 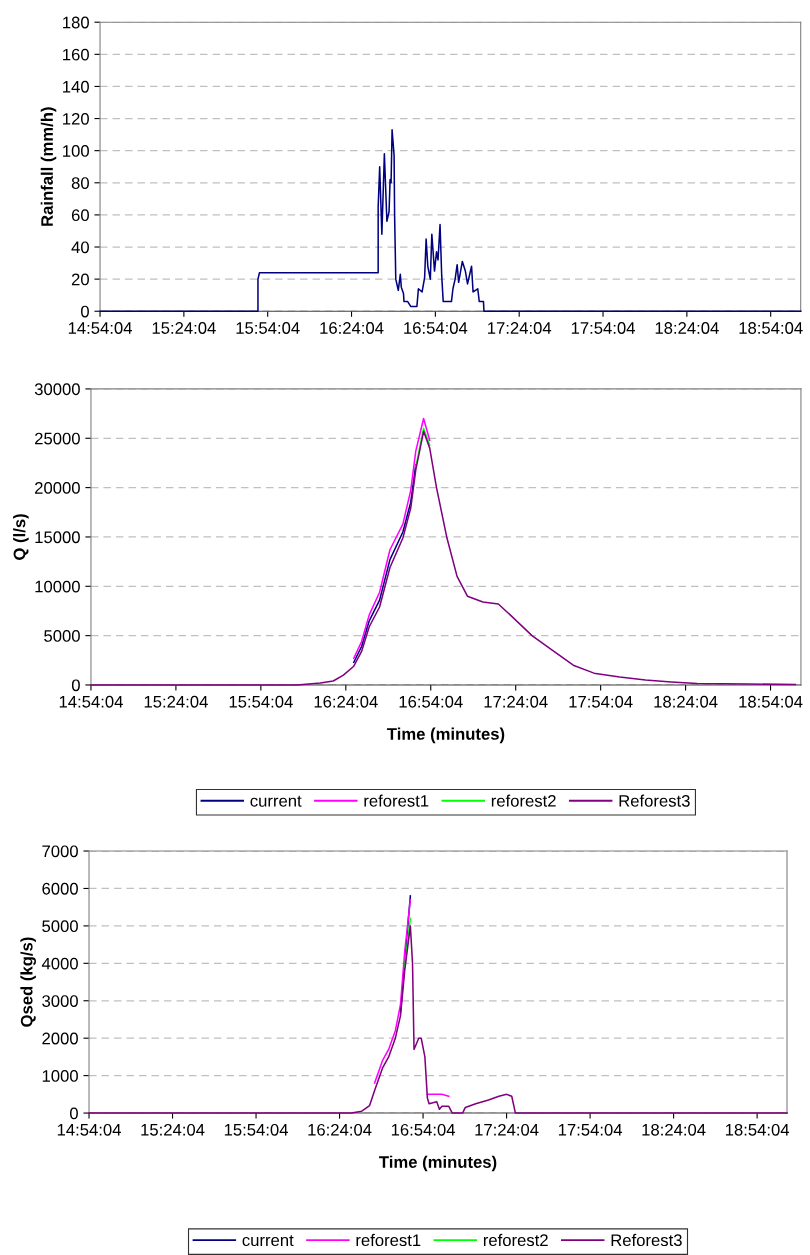 What do you see at coordinates (21, 537) in the screenshot?
I see `y-axis-title: Q (l/s)` at bounding box center [21, 537].